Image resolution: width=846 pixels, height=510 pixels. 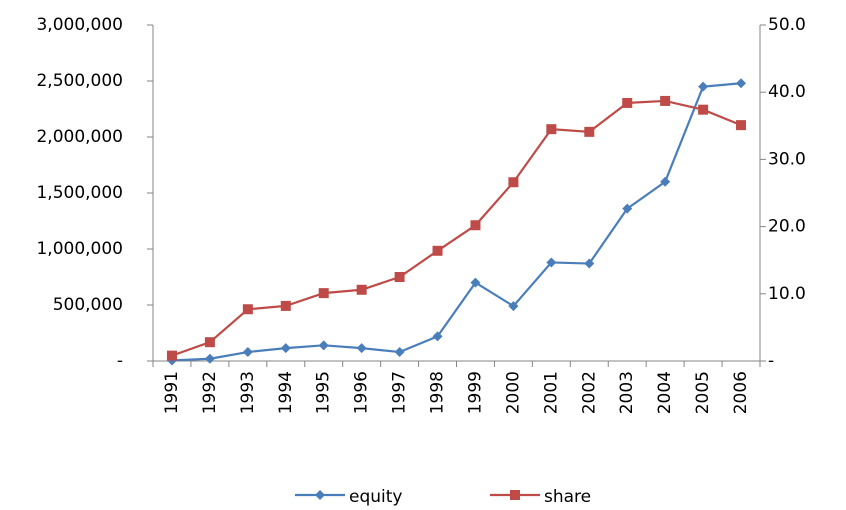 What do you see at coordinates (787, 92) in the screenshot?
I see `y2-tick-label: 40.0` at bounding box center [787, 92].